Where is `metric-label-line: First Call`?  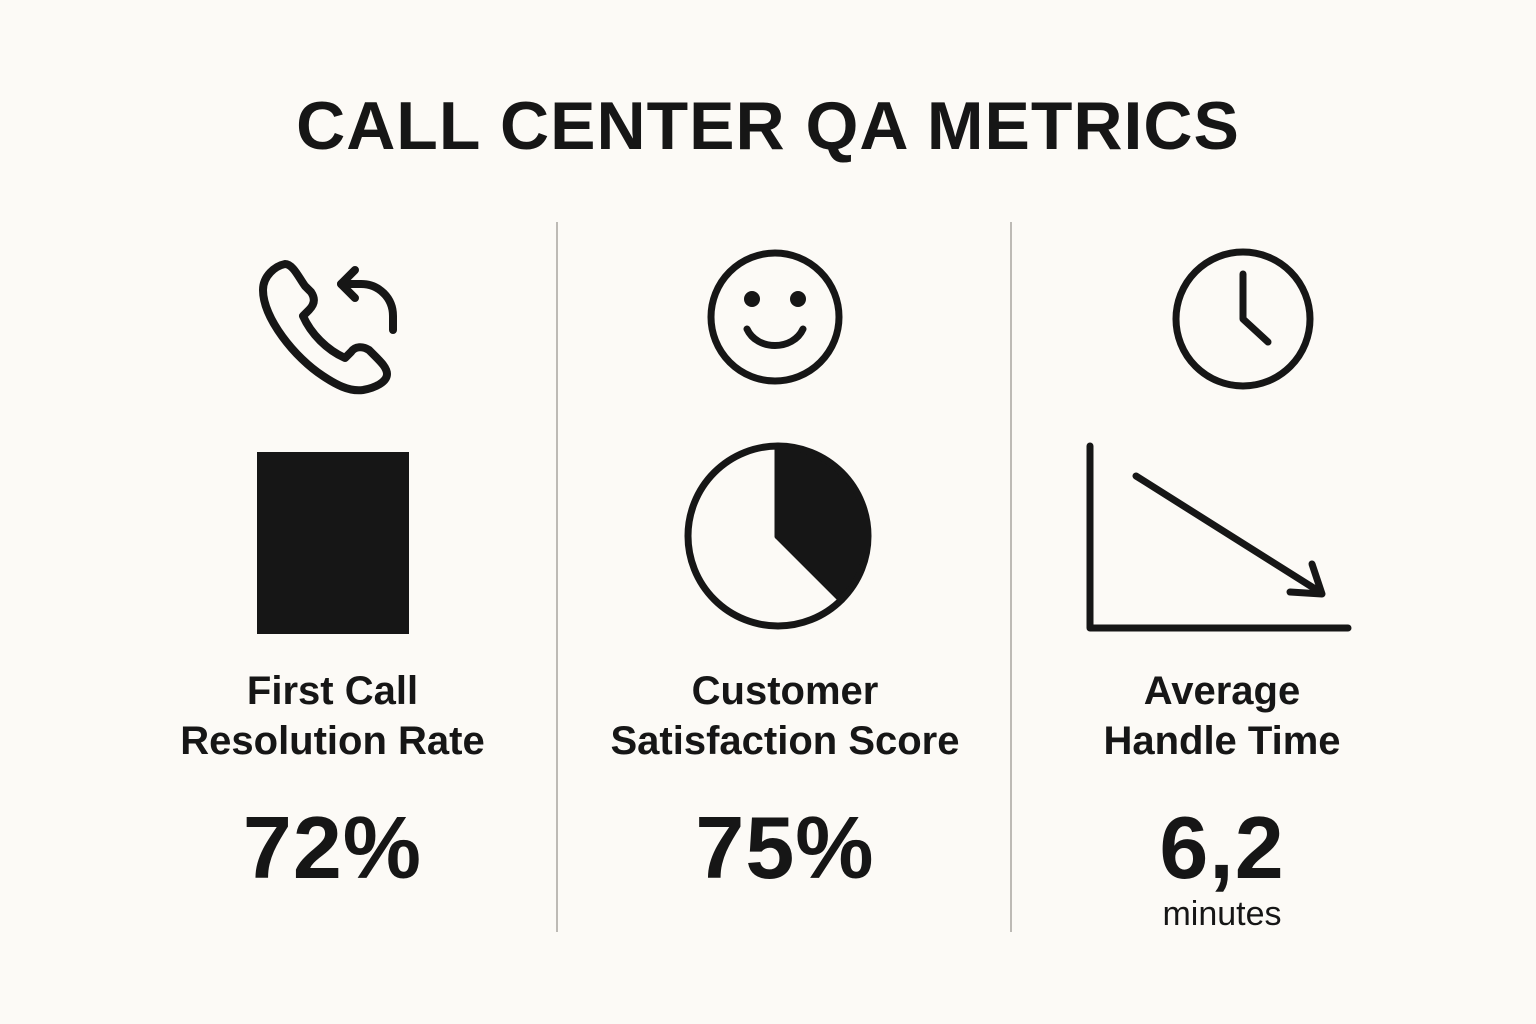 metric-label-line: First Call is located at coordinates (332, 691).